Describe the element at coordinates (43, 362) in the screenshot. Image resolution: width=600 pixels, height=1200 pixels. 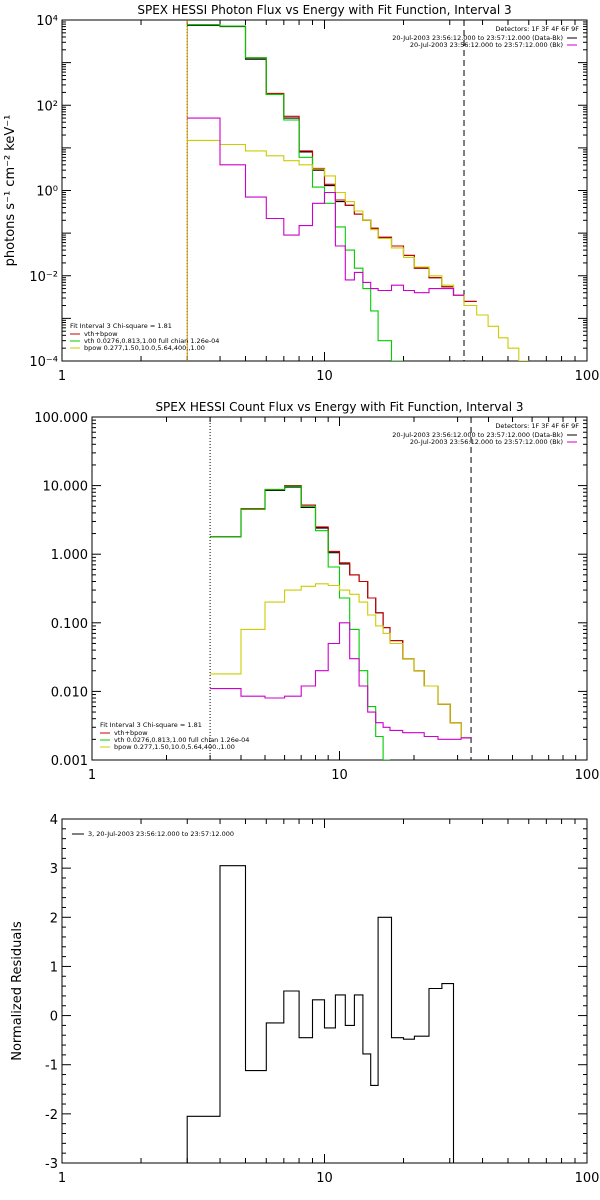
I see `y-tick-label: 10⁻⁴` at that location.